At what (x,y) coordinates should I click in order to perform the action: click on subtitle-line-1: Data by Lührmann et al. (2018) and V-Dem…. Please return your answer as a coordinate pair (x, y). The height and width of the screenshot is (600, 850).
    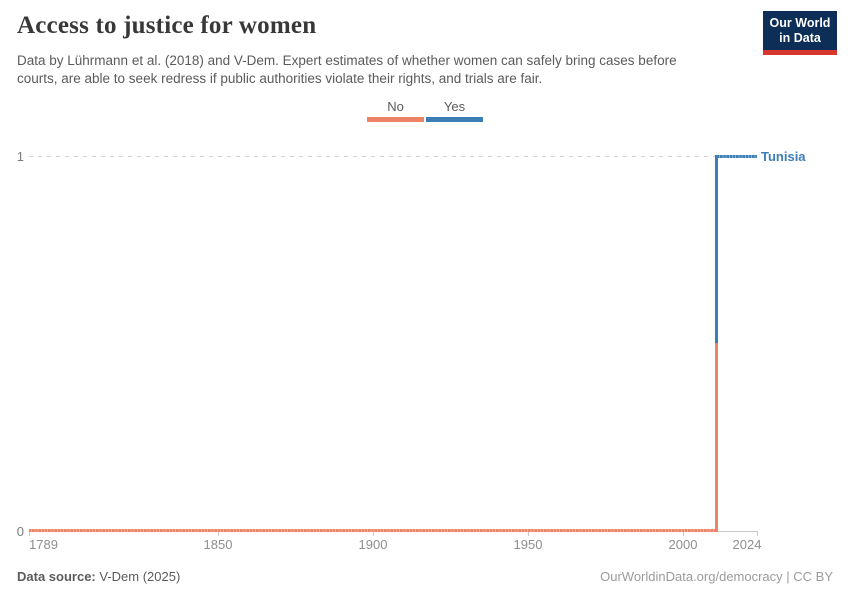
    Looking at the image, I should click on (347, 60).